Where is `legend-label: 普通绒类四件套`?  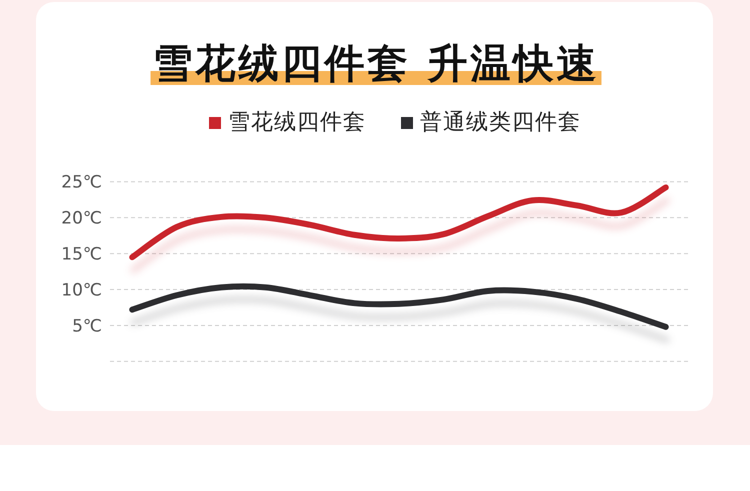 legend-label: 普通绒类四件套 is located at coordinates (500, 122).